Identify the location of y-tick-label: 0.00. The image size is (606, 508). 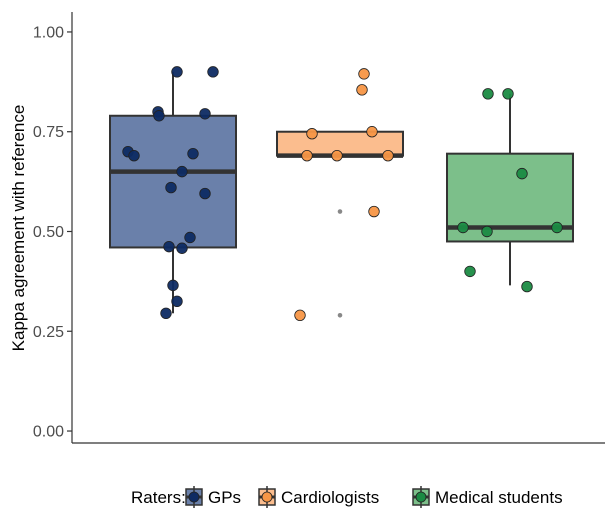
(48, 432).